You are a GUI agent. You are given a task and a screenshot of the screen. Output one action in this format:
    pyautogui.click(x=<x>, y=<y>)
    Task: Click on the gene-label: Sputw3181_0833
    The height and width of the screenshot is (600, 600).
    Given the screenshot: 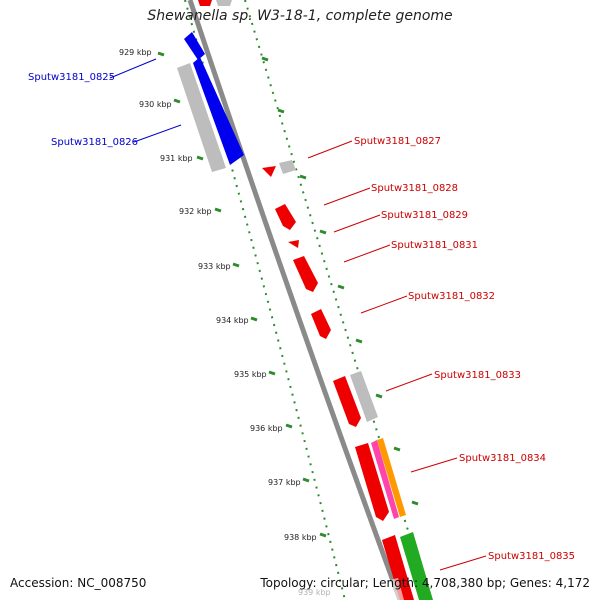 What is the action you would take?
    pyautogui.click(x=477, y=375)
    